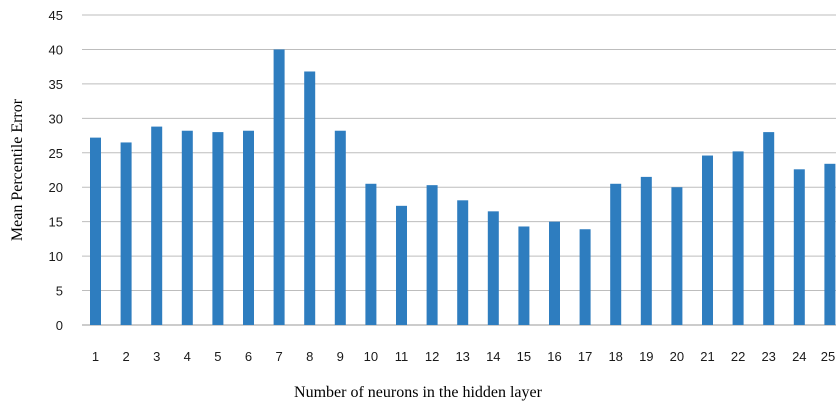 The height and width of the screenshot is (406, 836). Describe the element at coordinates (248, 356) in the screenshot. I see `x-tick-label: 6` at that location.